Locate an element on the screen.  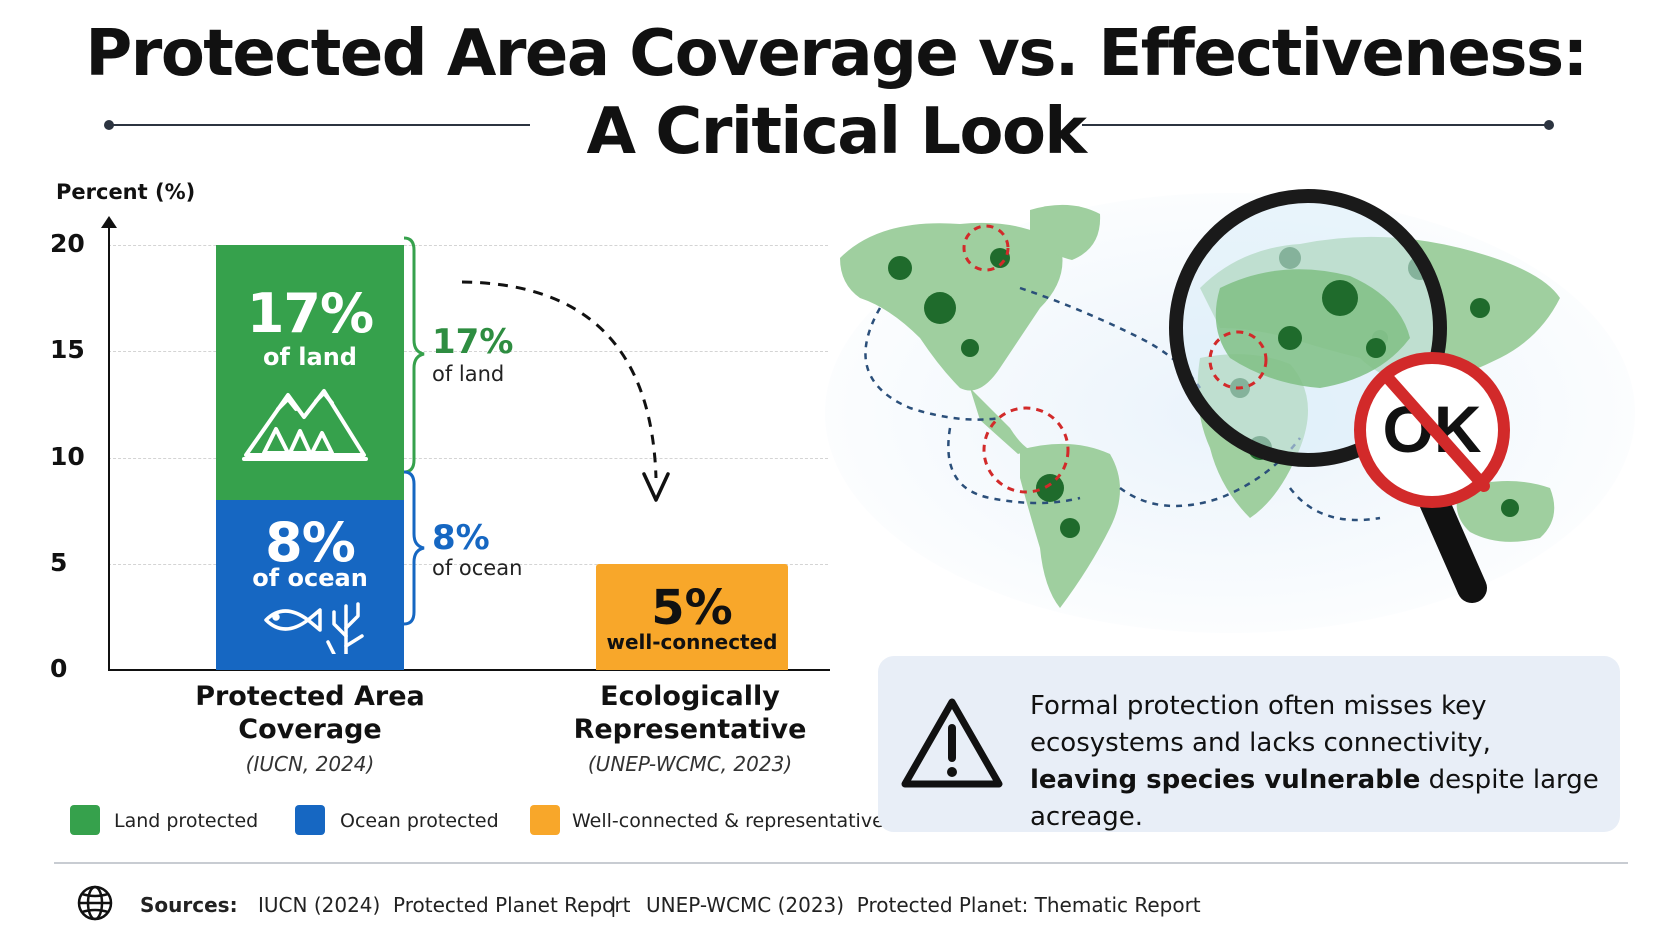
ocean-annotation-sub: of ocean is located at coordinates (477, 568).